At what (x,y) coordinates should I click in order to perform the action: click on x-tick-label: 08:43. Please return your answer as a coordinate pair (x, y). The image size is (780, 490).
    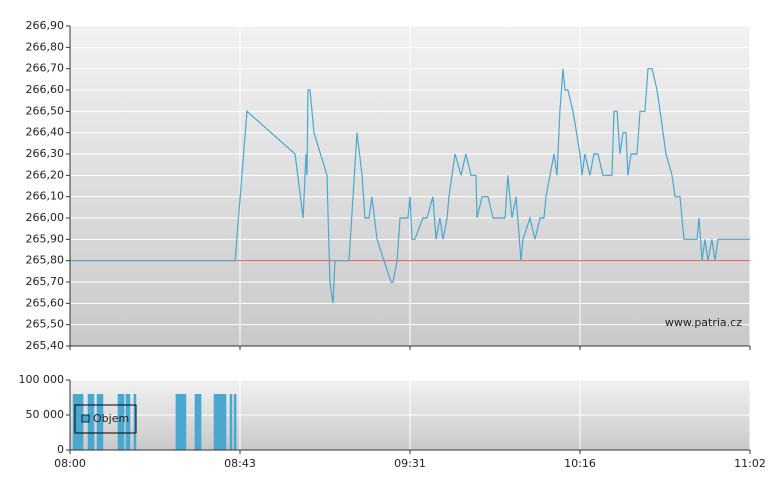
    Looking at the image, I should click on (240, 463).